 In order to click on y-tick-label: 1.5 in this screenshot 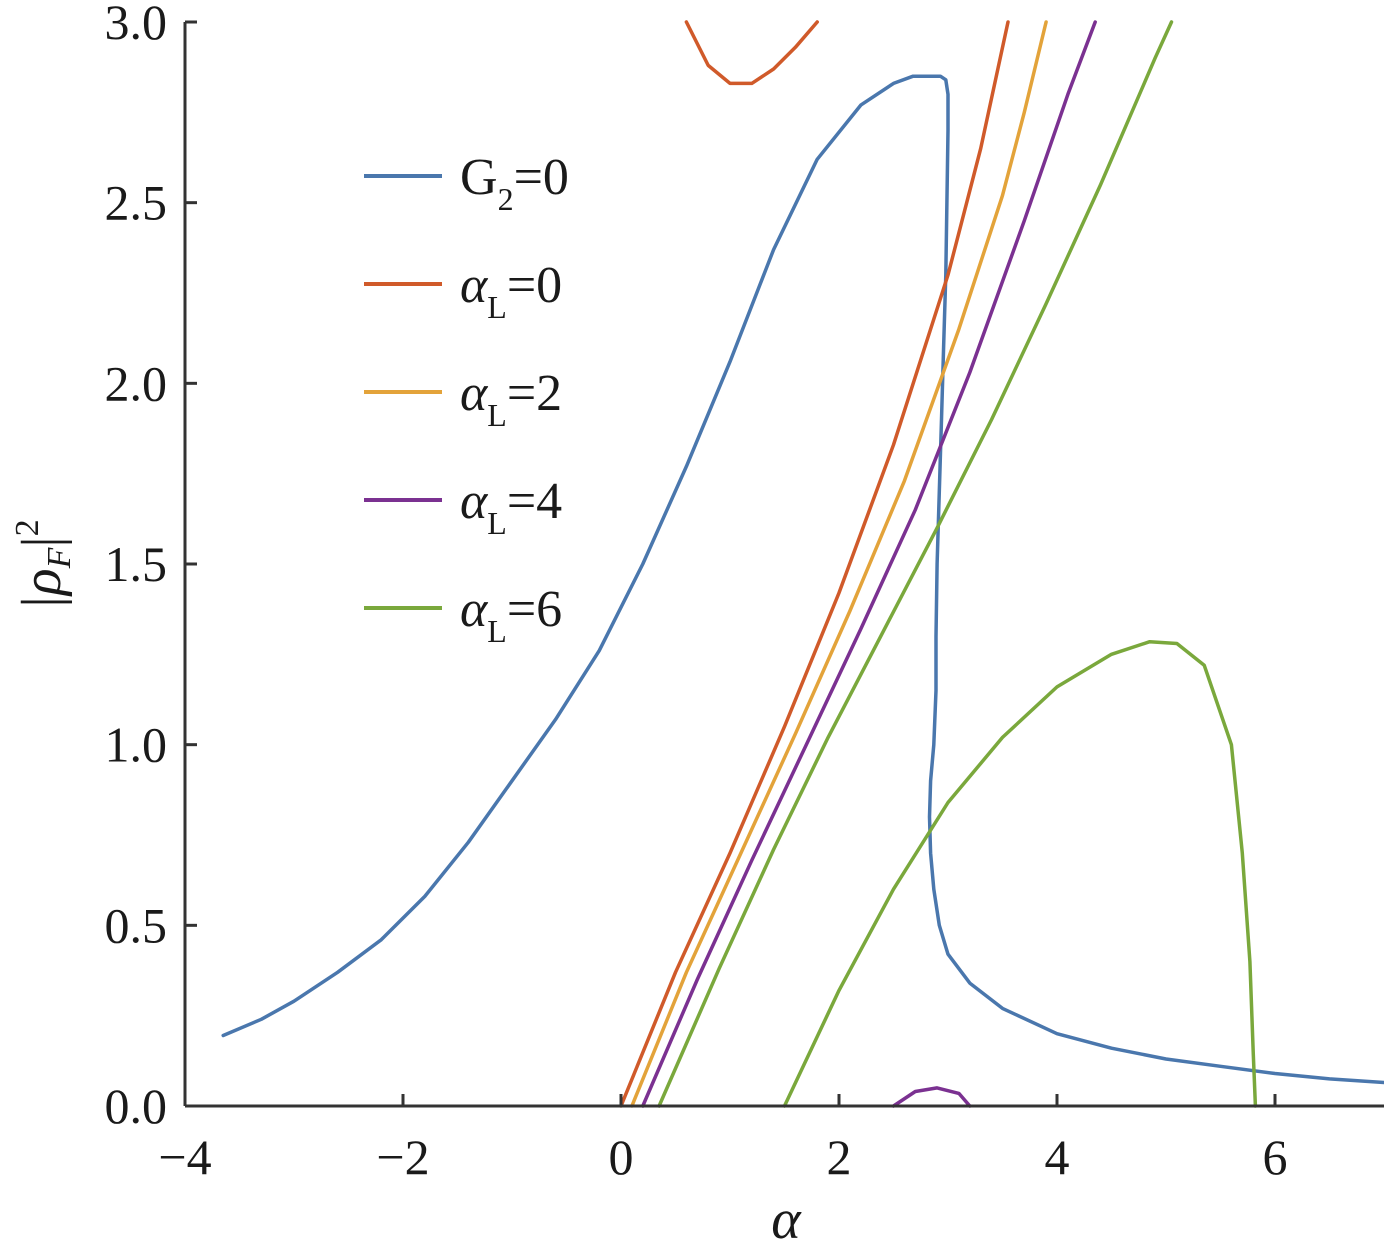, I will do `click(136, 564)`.